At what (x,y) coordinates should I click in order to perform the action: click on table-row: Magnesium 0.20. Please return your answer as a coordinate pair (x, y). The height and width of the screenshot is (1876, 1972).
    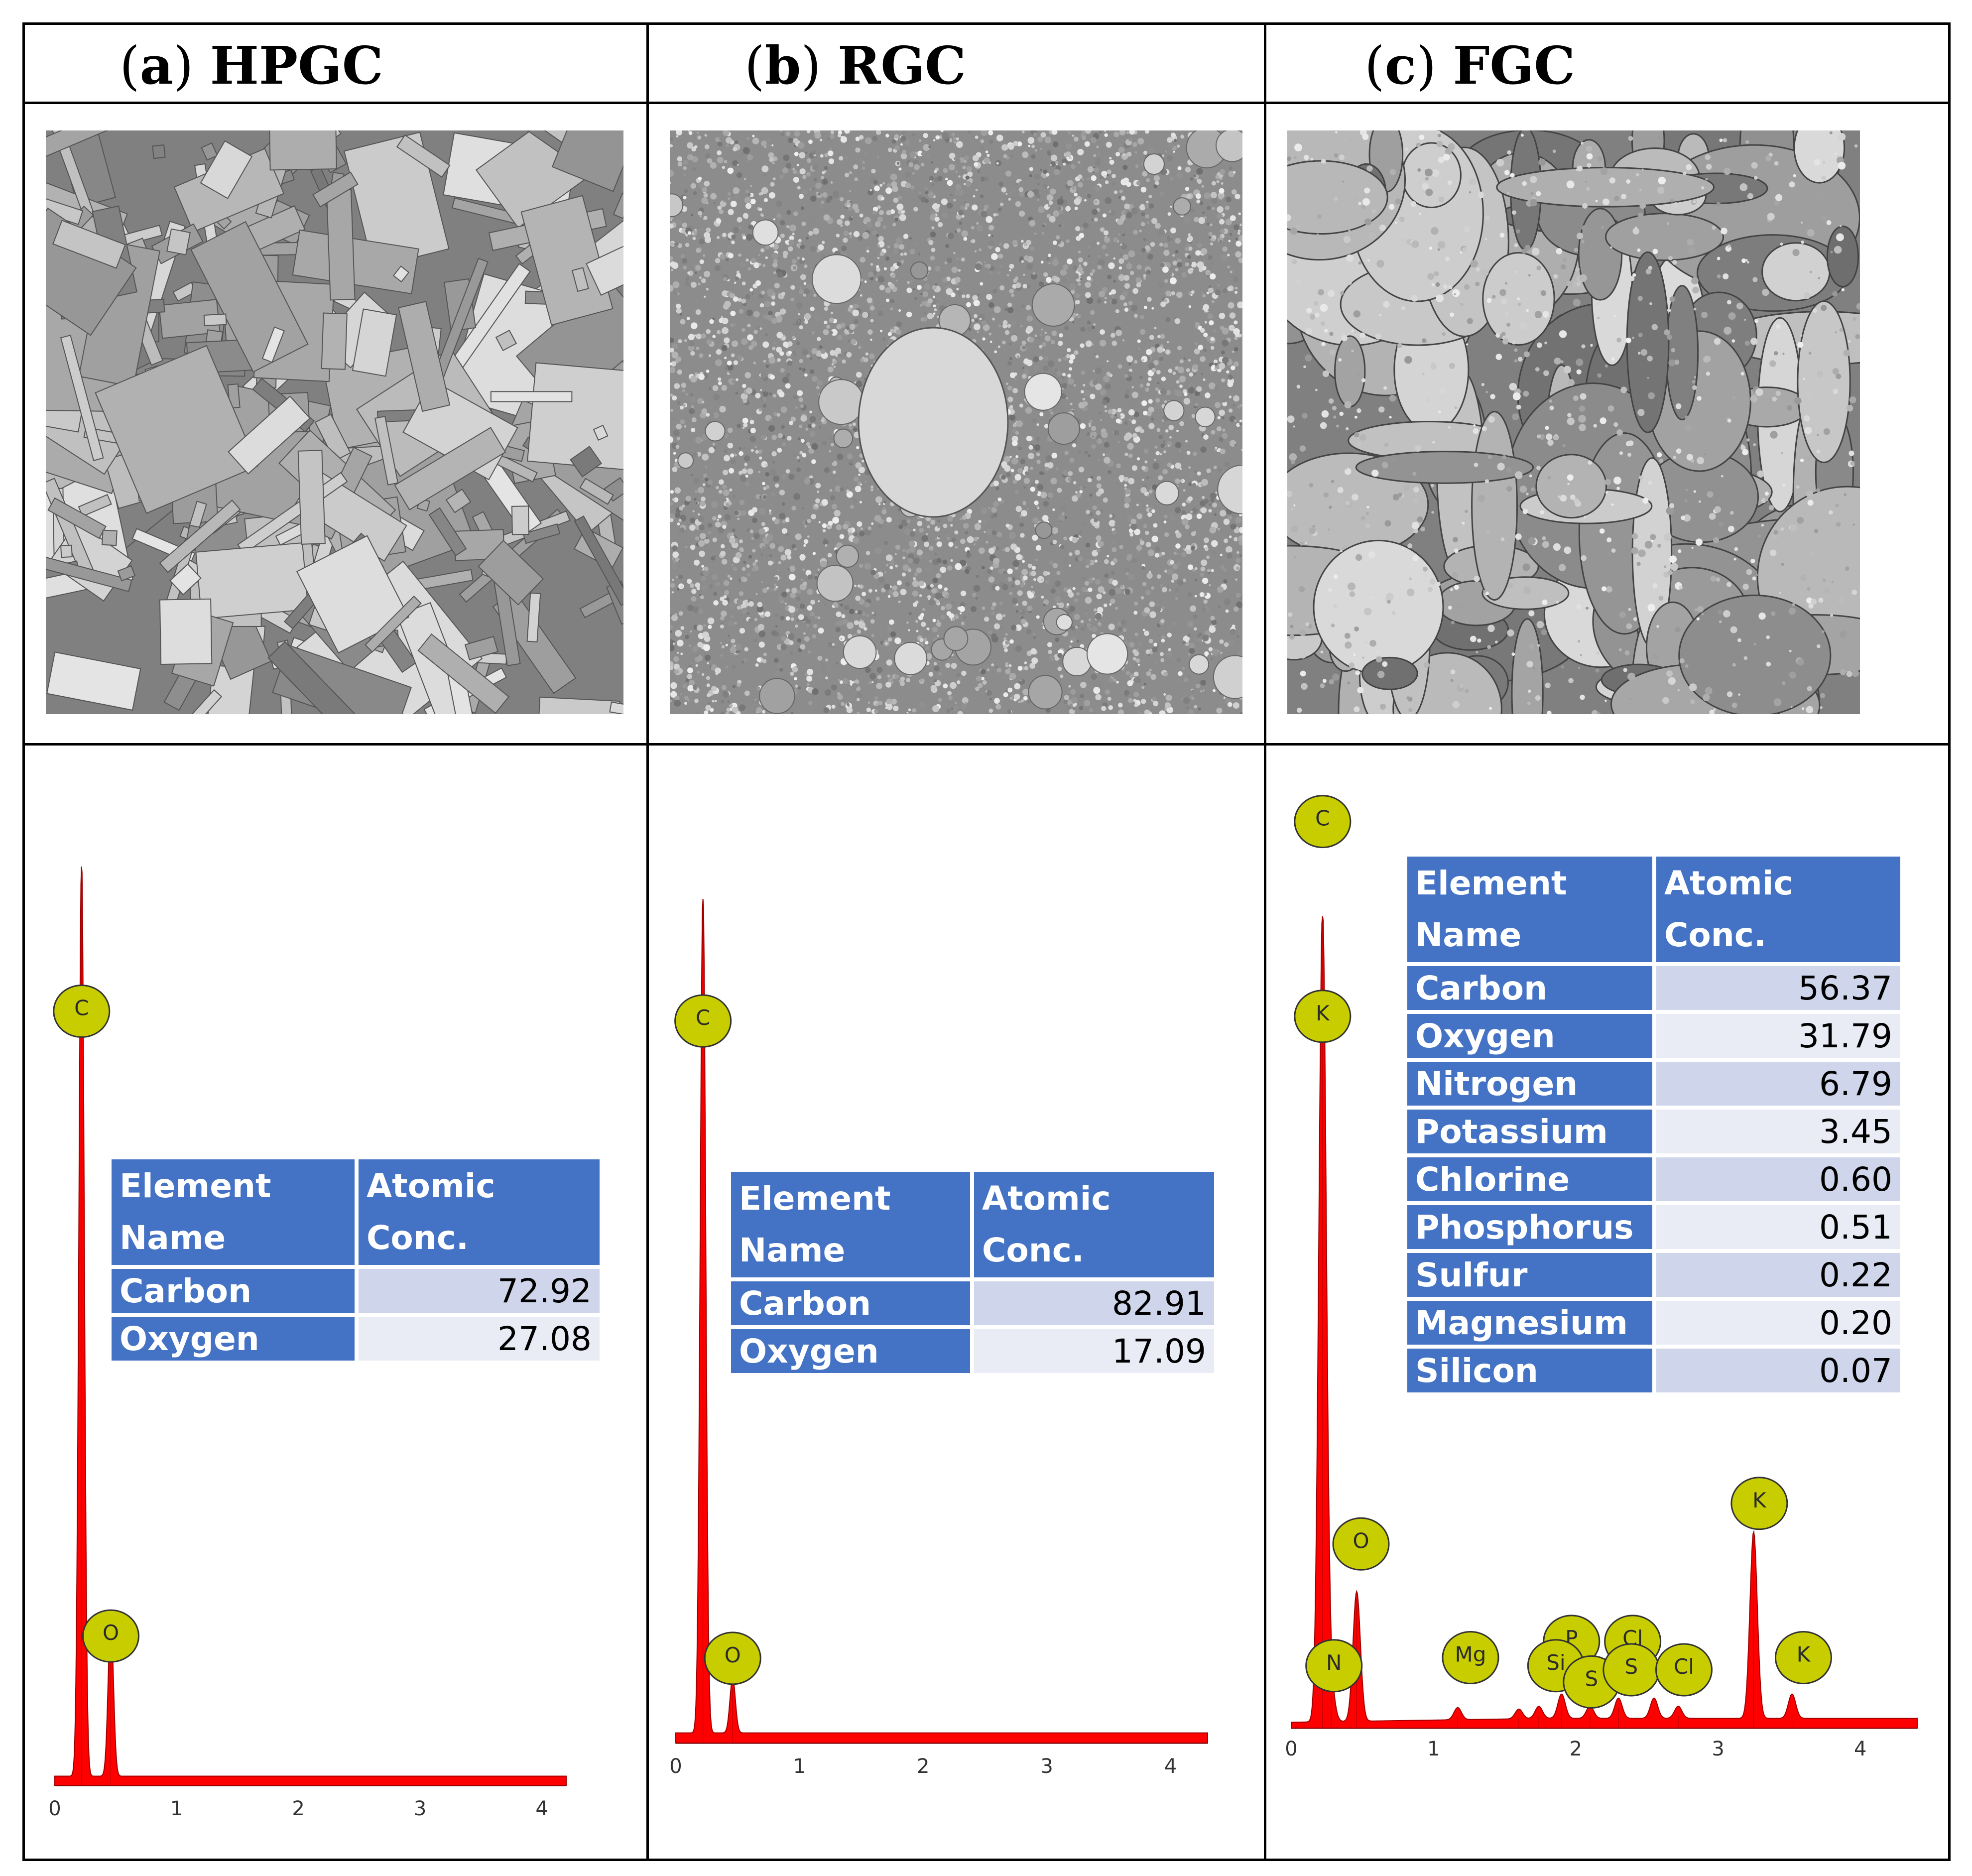
    Looking at the image, I should click on (1653, 1323).